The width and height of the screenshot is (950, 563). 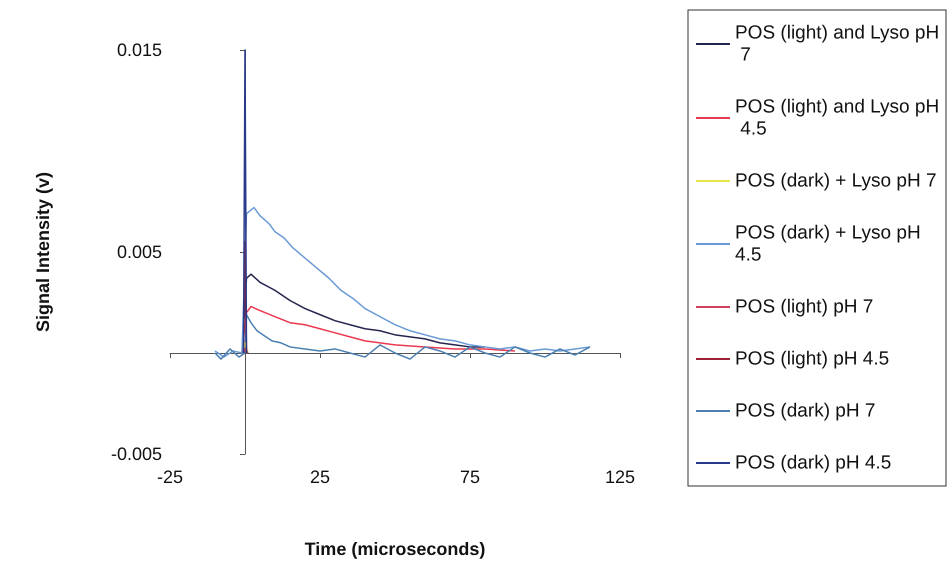 I want to click on legend-label: POS (light) pH 4.5, so click(x=812, y=359).